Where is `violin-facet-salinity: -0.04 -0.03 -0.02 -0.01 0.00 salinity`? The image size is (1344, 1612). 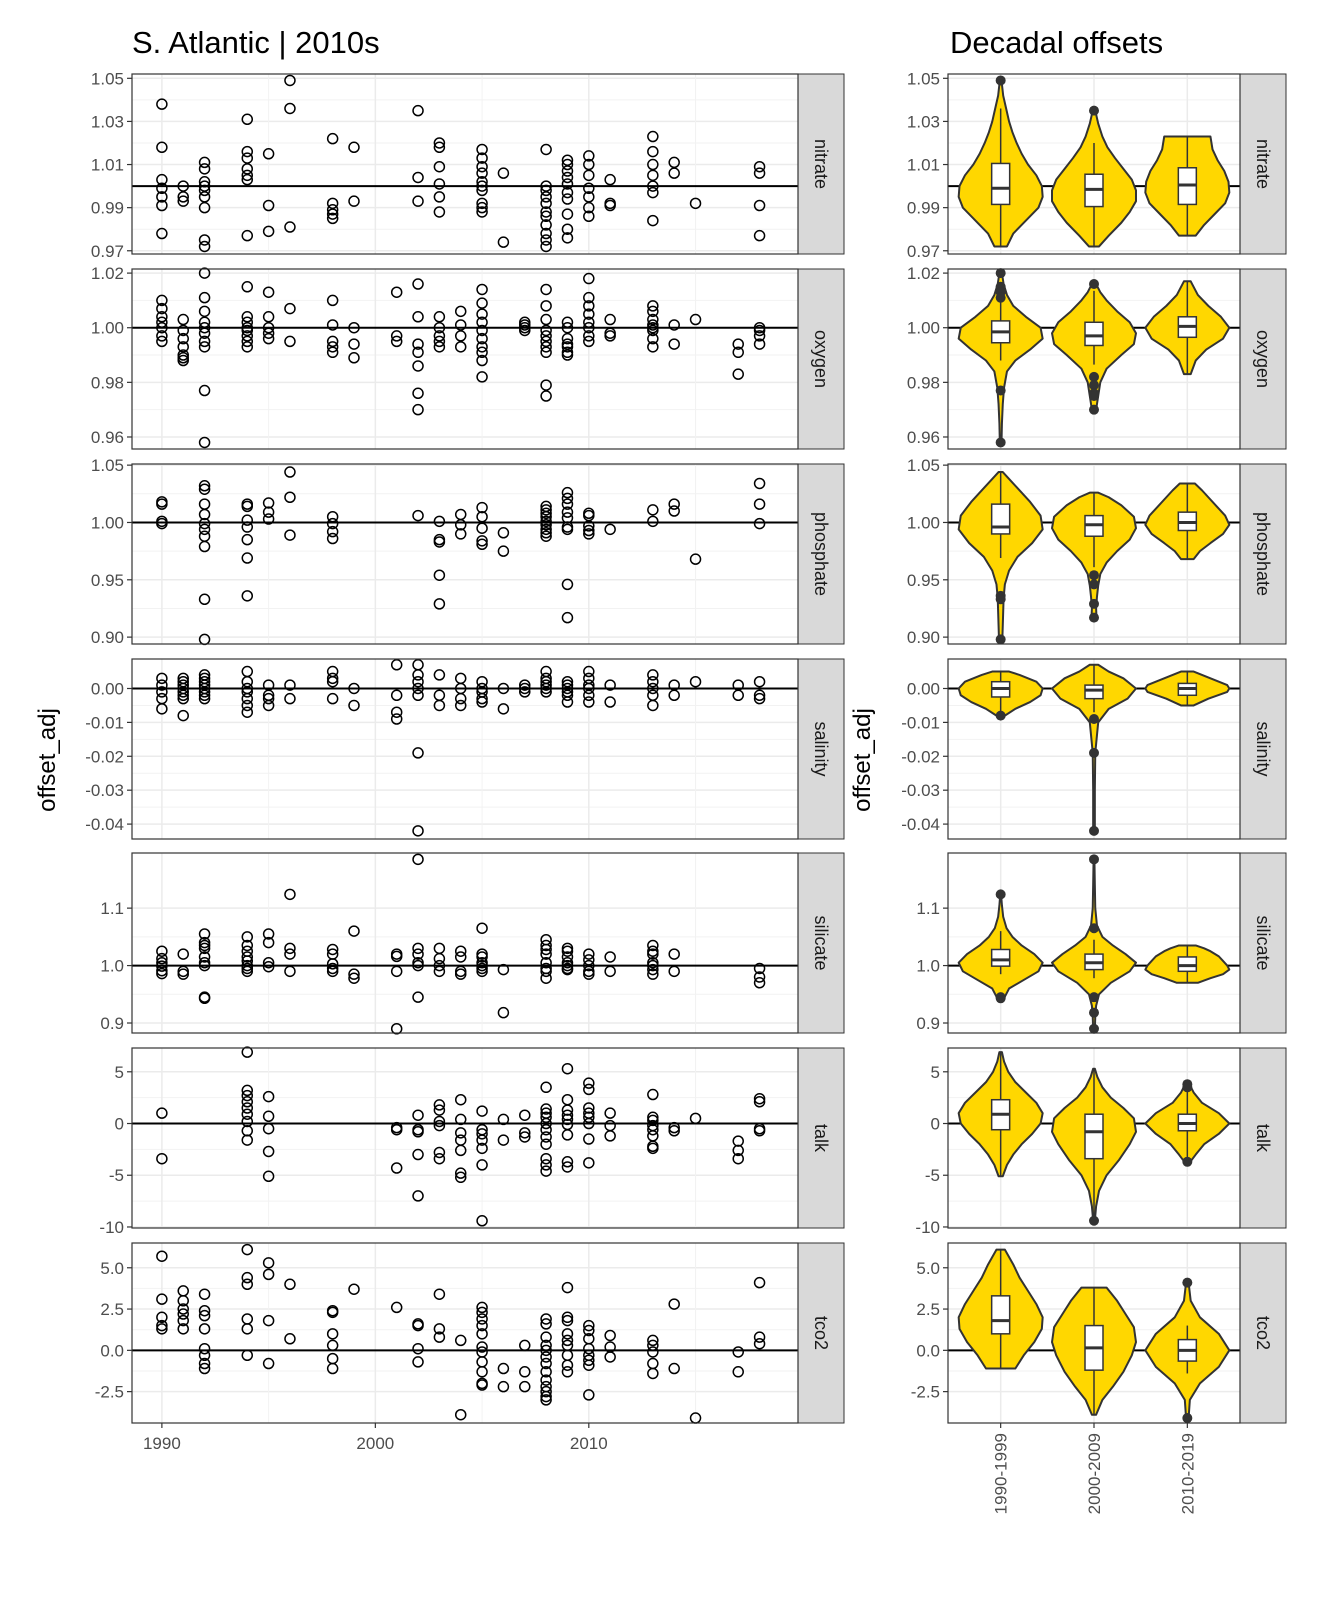 violin-facet-salinity: -0.04 -0.03 -0.02 -0.01 0.00 salinity is located at coordinates (1094, 749).